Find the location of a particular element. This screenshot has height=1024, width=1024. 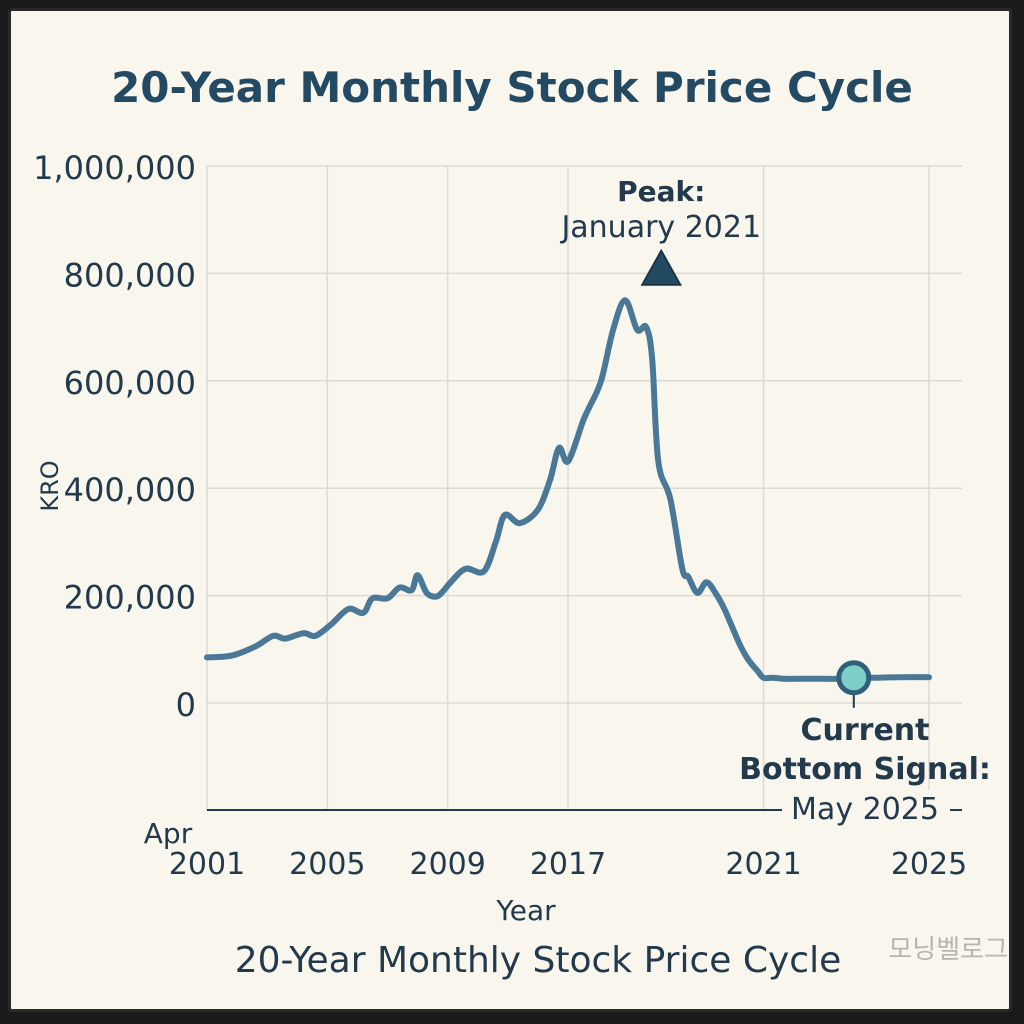

bottom-label-background is located at coordinates (866, 808).